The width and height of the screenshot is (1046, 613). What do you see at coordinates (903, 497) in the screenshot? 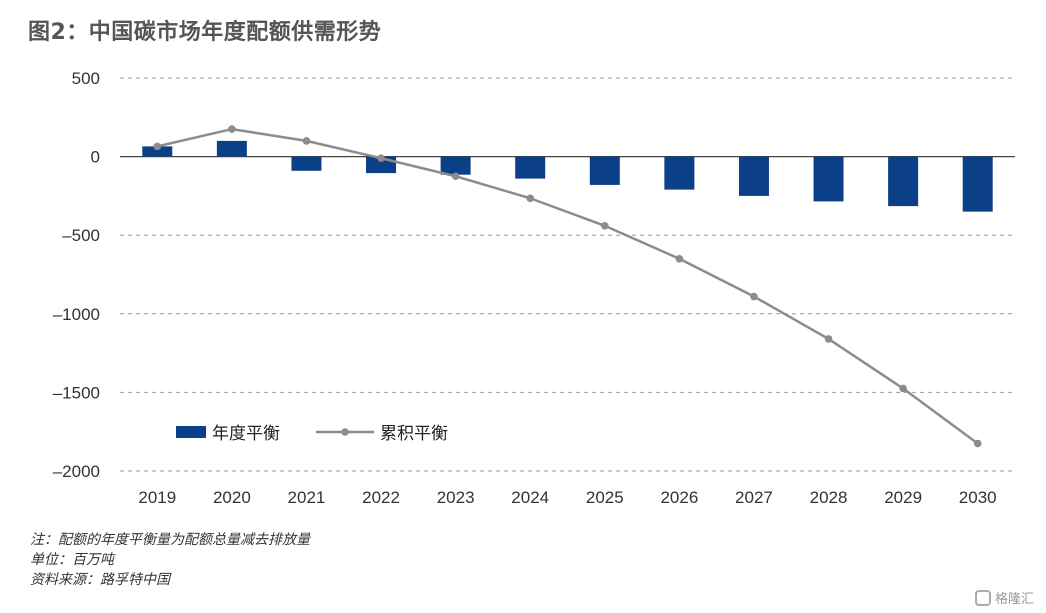
I see `x-tick-label: 2029` at bounding box center [903, 497].